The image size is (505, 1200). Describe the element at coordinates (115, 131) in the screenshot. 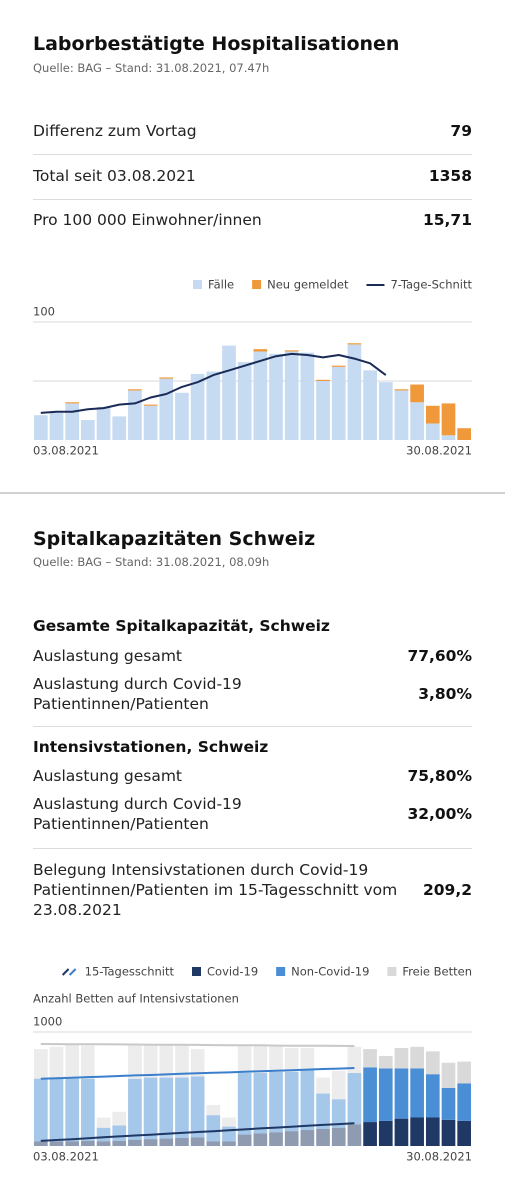

I see `stat-label: Differenz zum Vortag` at that location.